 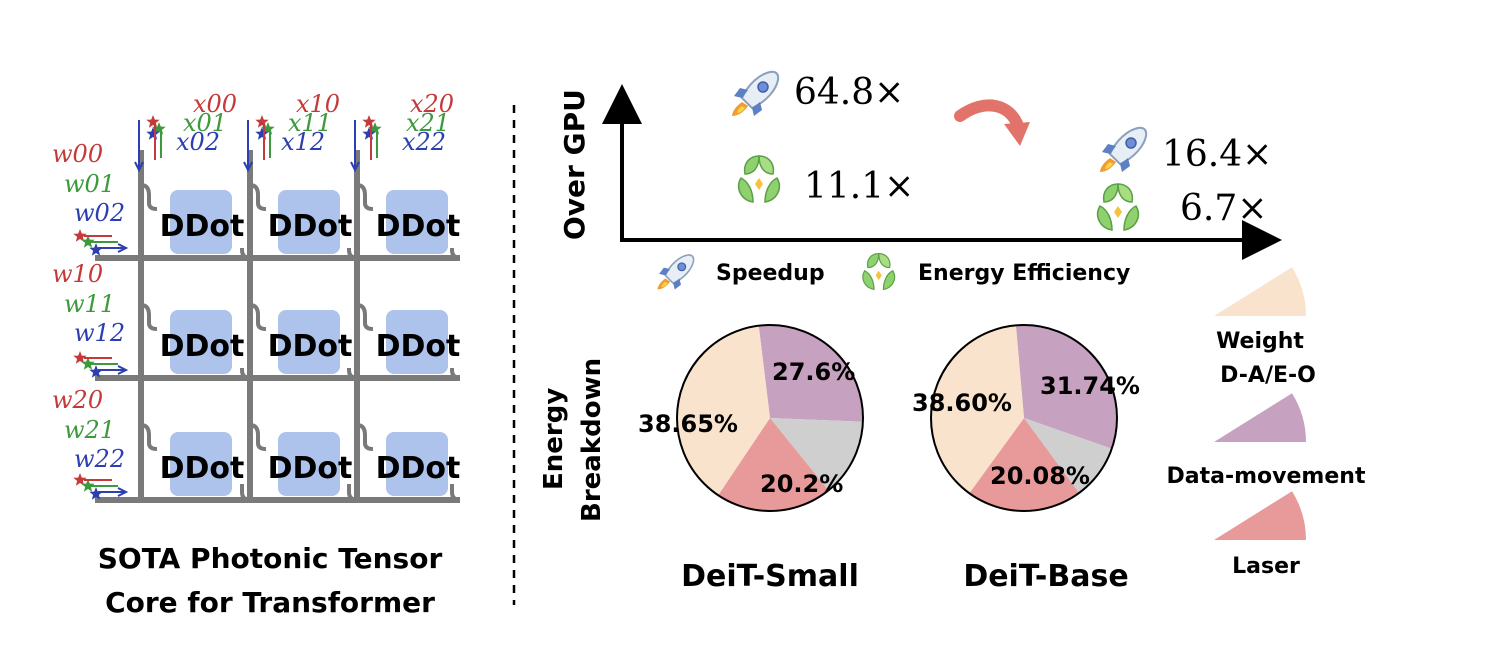 What do you see at coordinates (1260, 341) in the screenshot?
I see `legend-weight-line1: Weight` at bounding box center [1260, 341].